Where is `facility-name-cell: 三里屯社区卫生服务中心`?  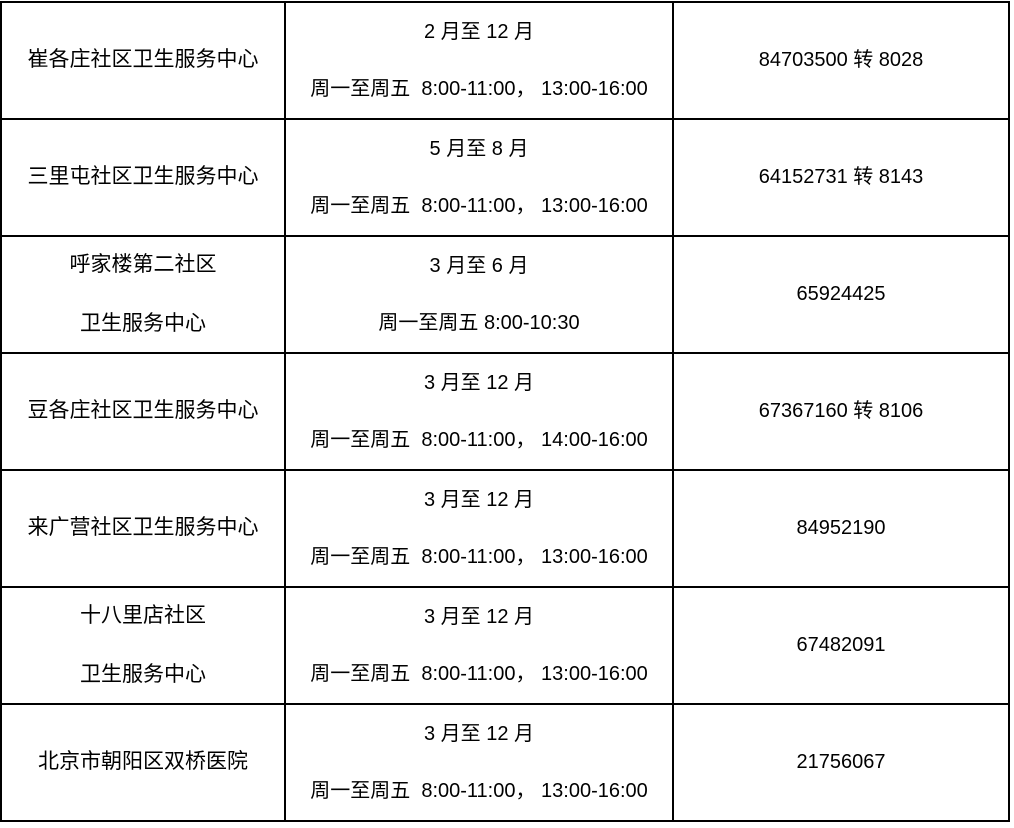
facility-name-cell: 三里屯社区卫生服务中心 is located at coordinates (144, 177).